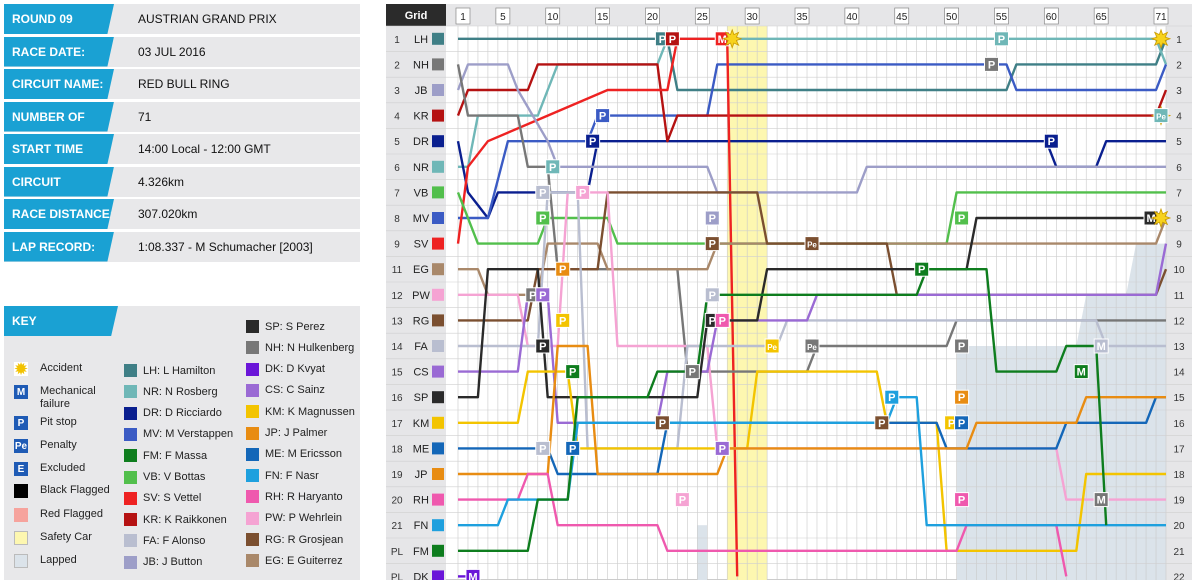 The width and height of the screenshot is (1196, 585). I want to click on driver-key-fm: FM: F Massa, so click(165, 456).